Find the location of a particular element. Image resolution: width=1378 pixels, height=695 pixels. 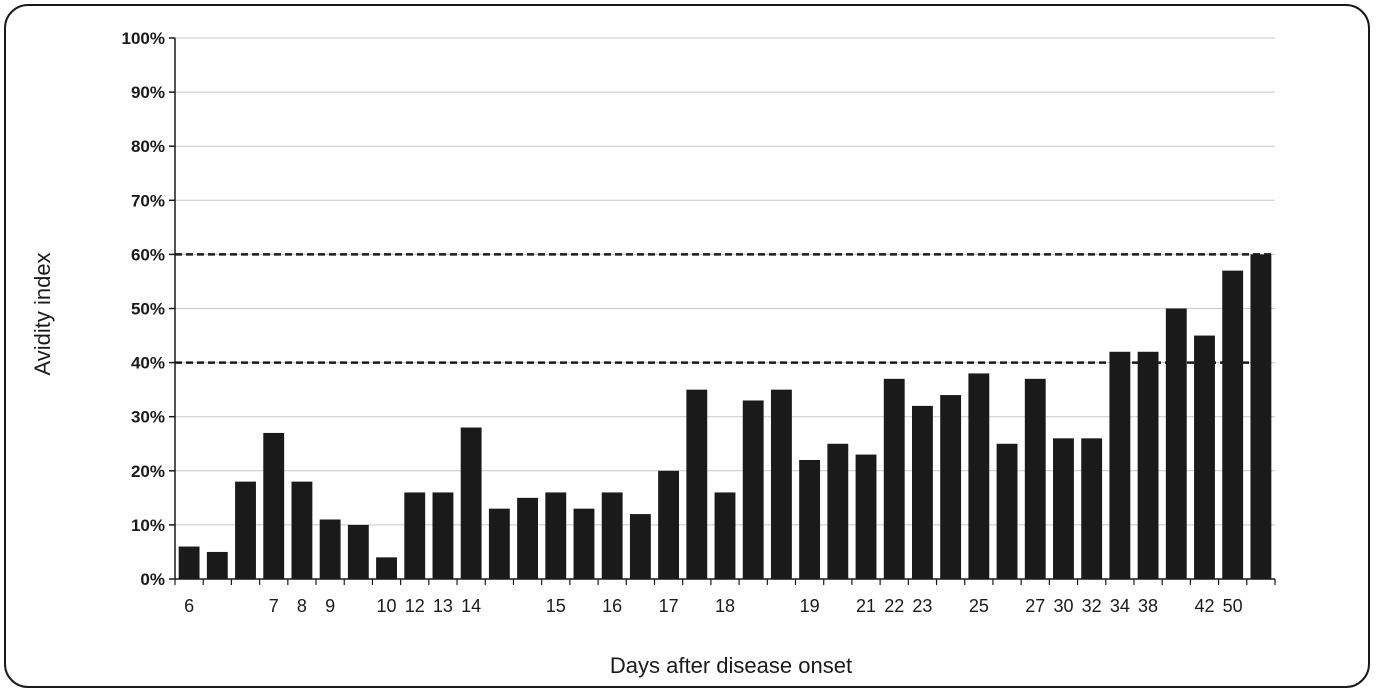

x-tick-label-22: 22 is located at coordinates (894, 606).